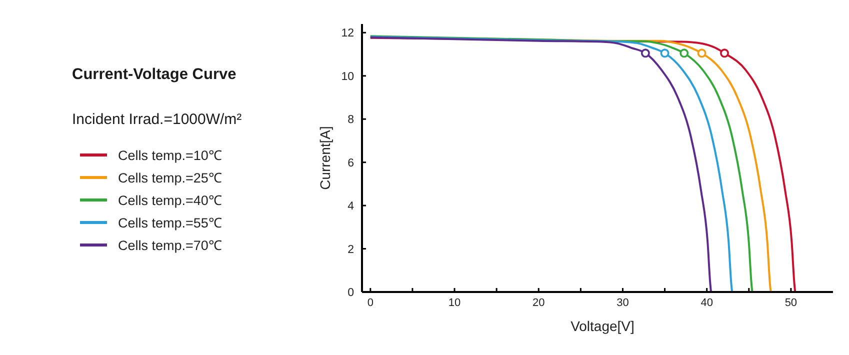  Describe the element at coordinates (370, 303) in the screenshot. I see `x-tick-label: 0` at that location.